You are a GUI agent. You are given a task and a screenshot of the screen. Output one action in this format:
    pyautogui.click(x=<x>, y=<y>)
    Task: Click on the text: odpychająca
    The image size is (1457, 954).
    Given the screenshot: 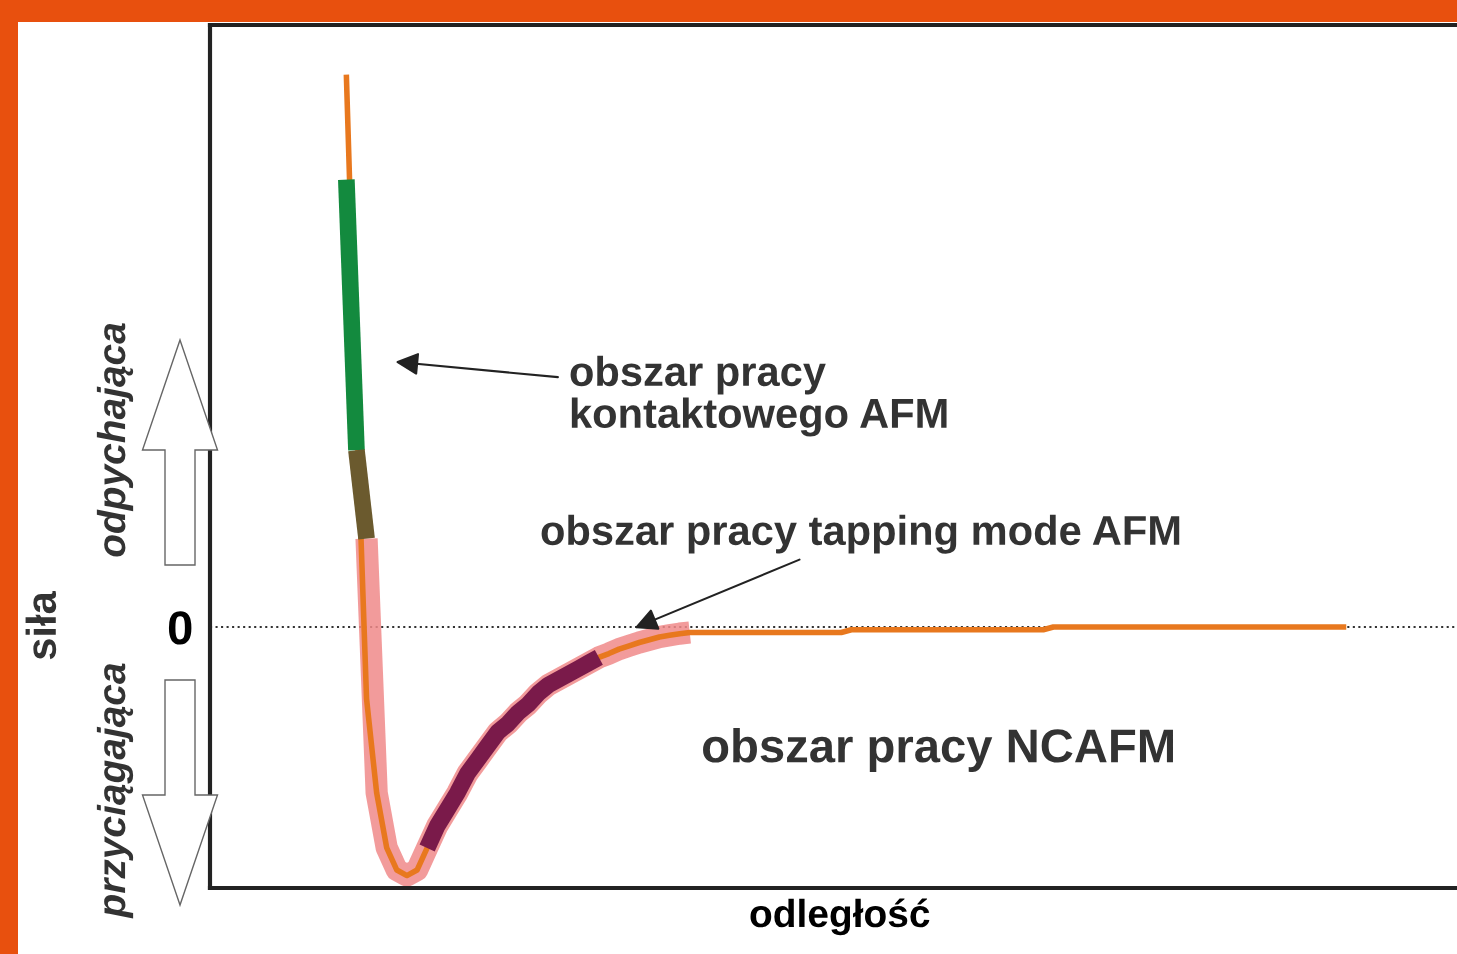 What is the action you would take?
    pyautogui.click(x=115, y=440)
    